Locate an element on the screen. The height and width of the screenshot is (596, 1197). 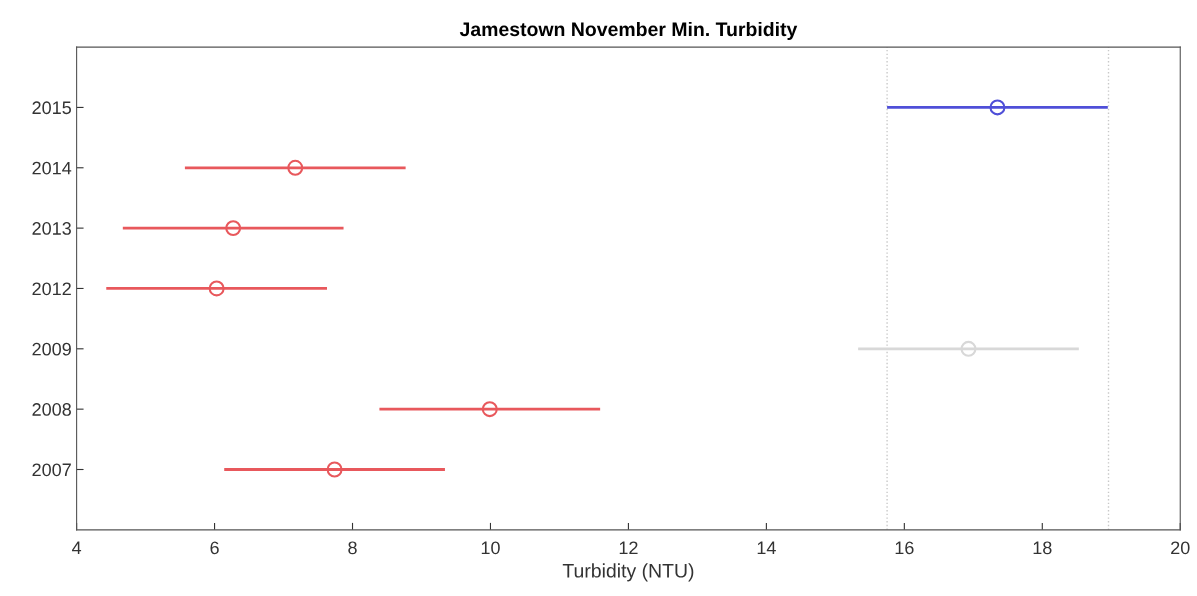
y-tick-label: 2013 is located at coordinates (51, 228).